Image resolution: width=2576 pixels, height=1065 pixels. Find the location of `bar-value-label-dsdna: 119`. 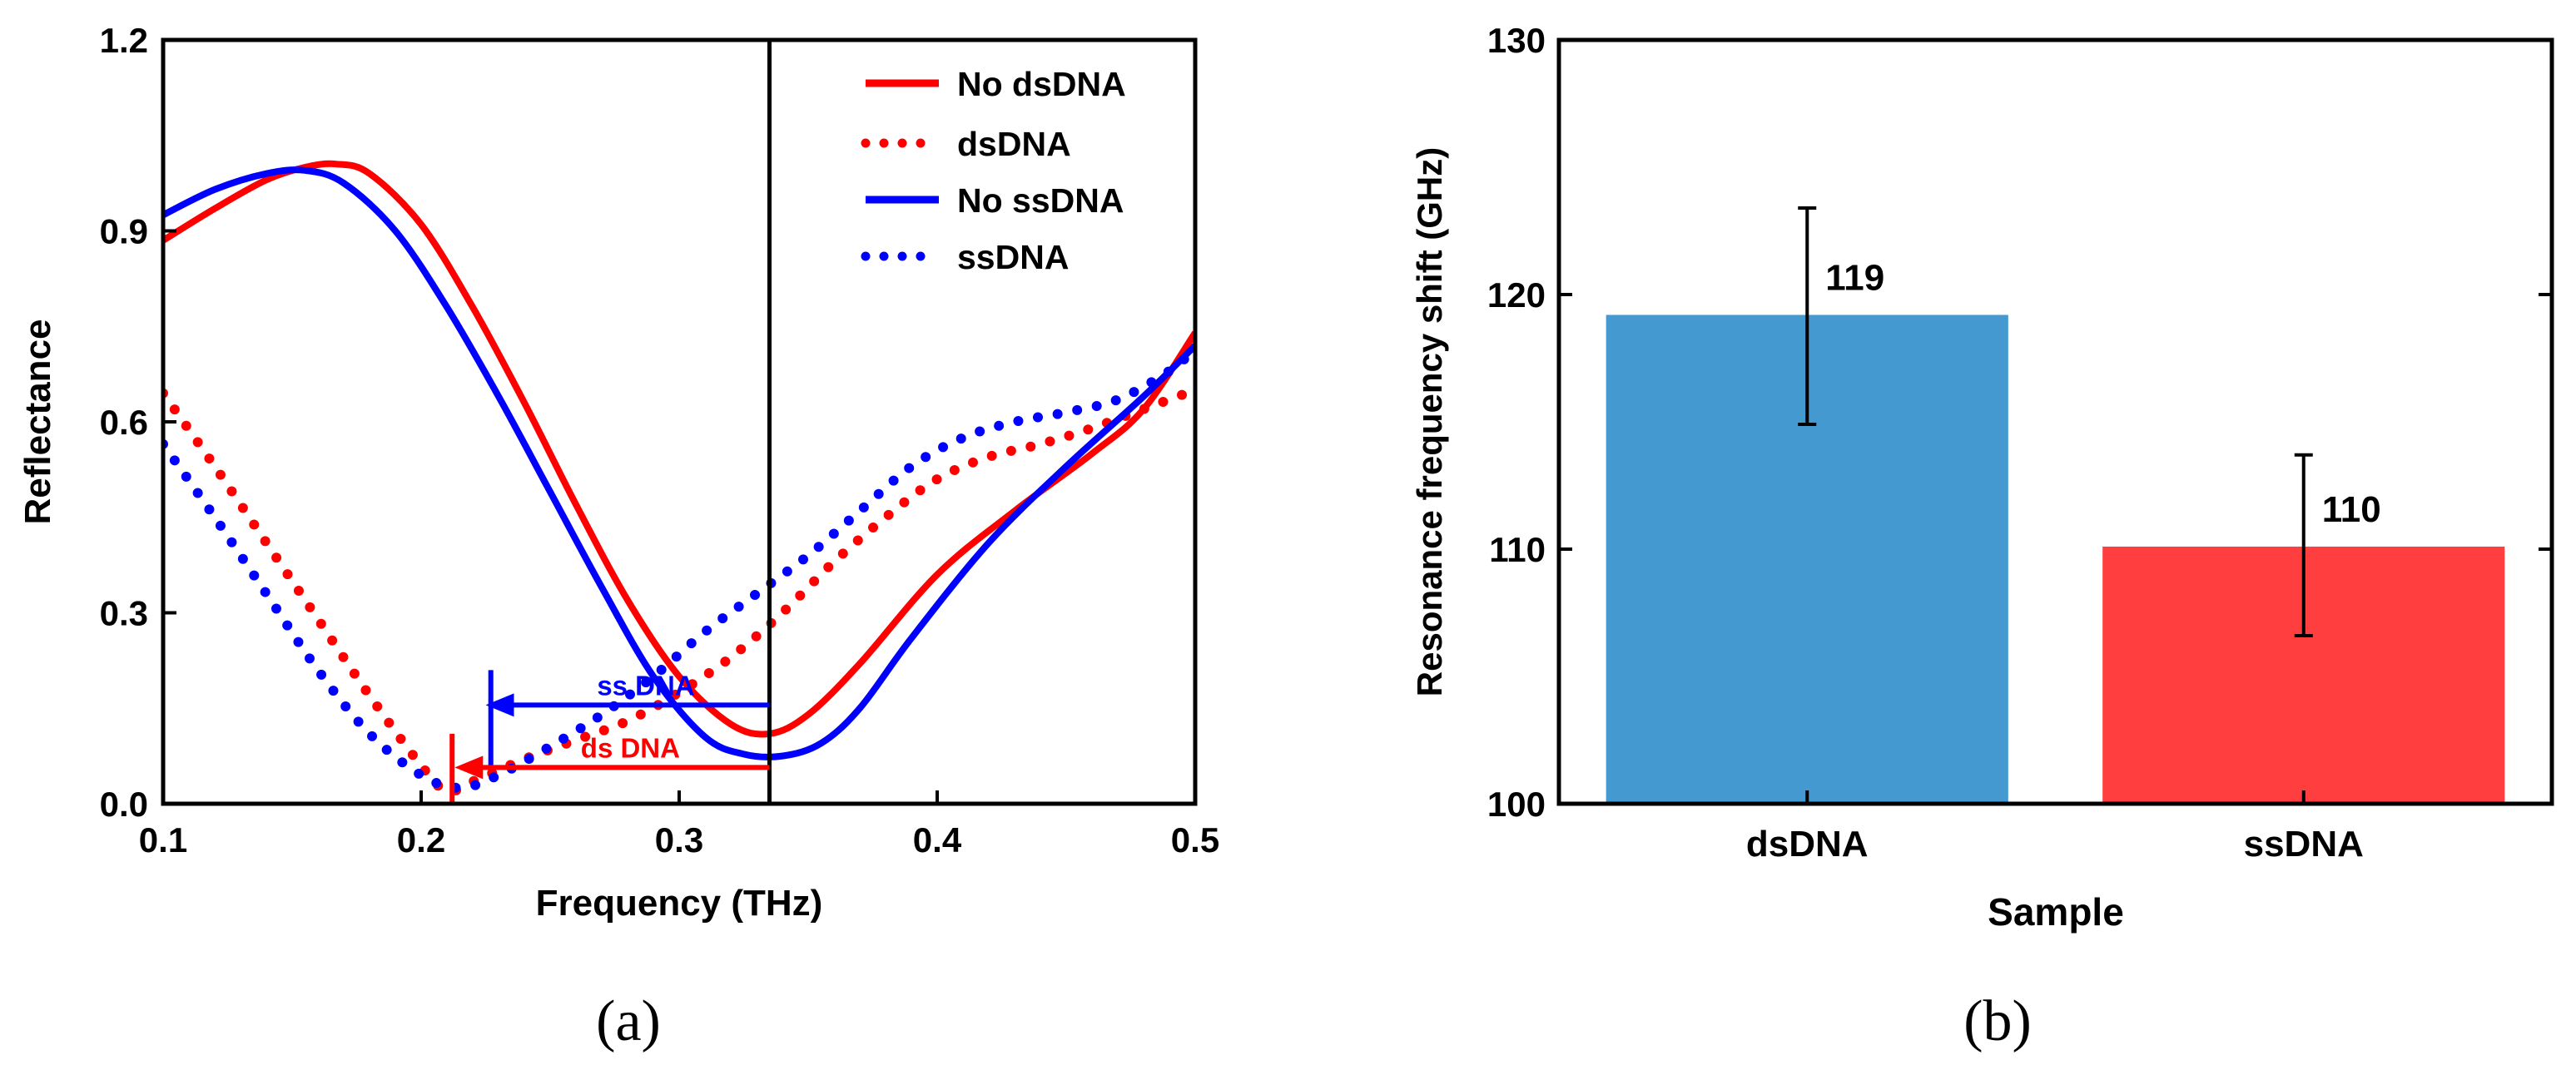

bar-value-label-dsdna: 119 is located at coordinates (1854, 277).